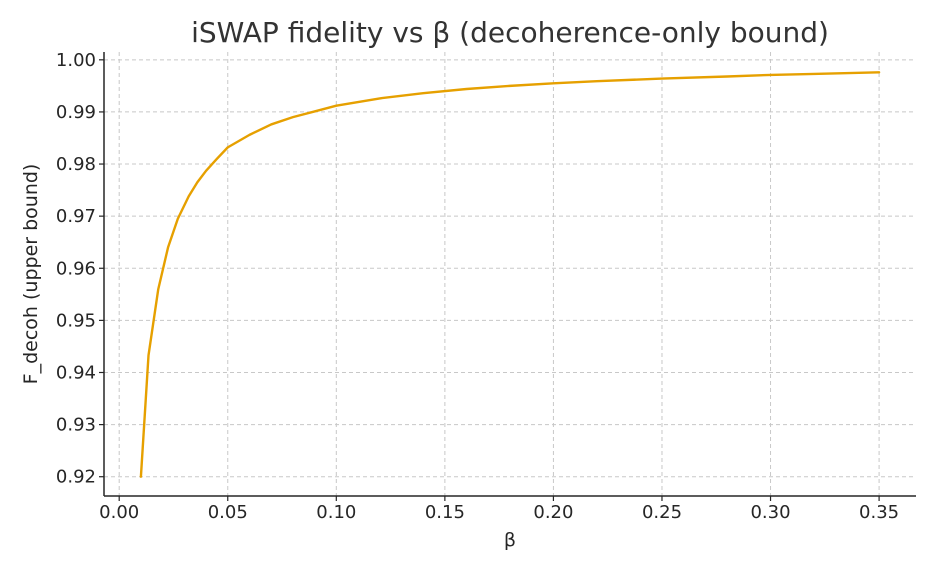 This screenshot has width=936, height=576. I want to click on x-tick-label: 0.15, so click(445, 512).